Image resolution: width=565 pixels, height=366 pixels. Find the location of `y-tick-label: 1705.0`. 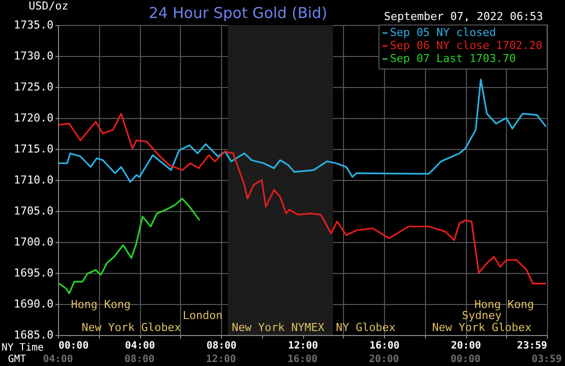

y-tick-label: 1705.0 is located at coordinates (34, 211).